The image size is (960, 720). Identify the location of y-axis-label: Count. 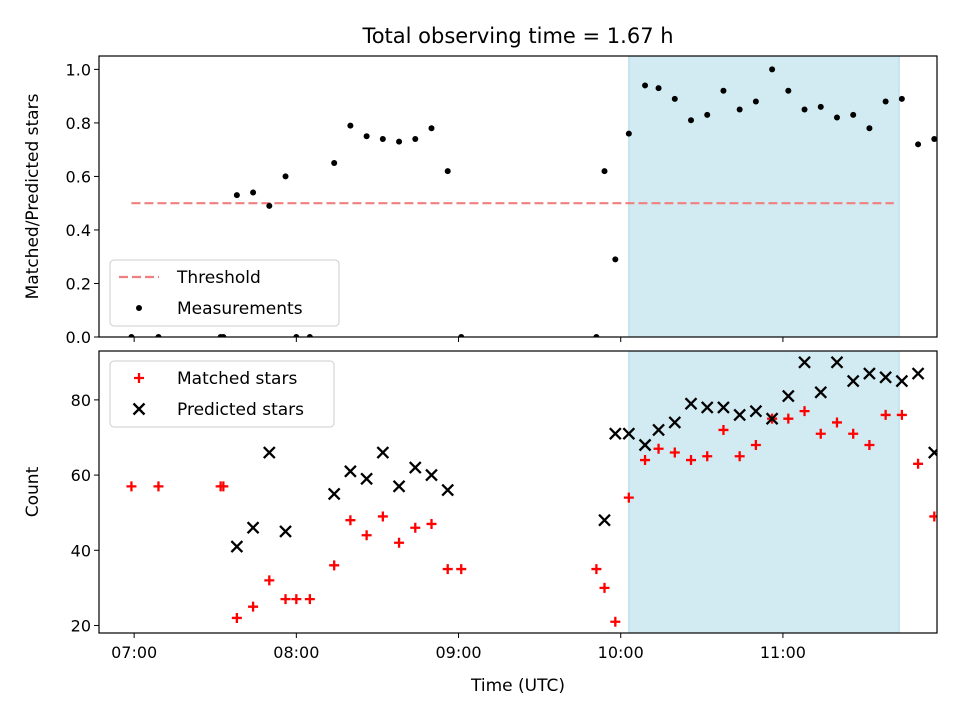
(33, 491).